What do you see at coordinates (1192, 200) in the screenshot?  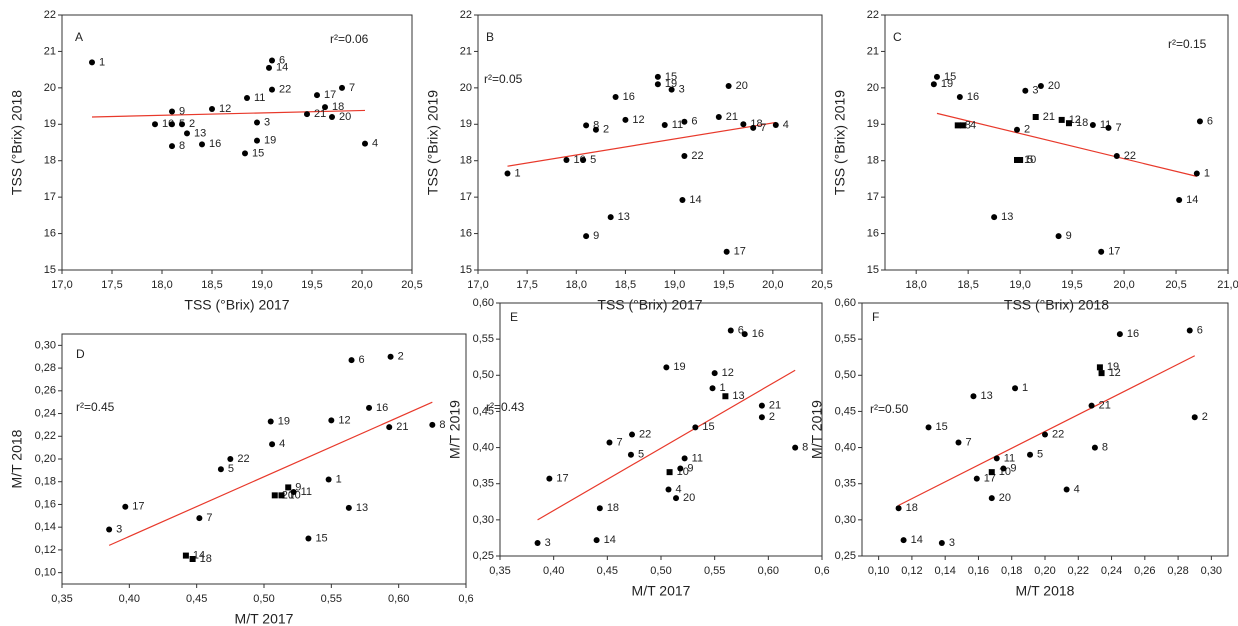 I see `point-label: 14` at bounding box center [1192, 200].